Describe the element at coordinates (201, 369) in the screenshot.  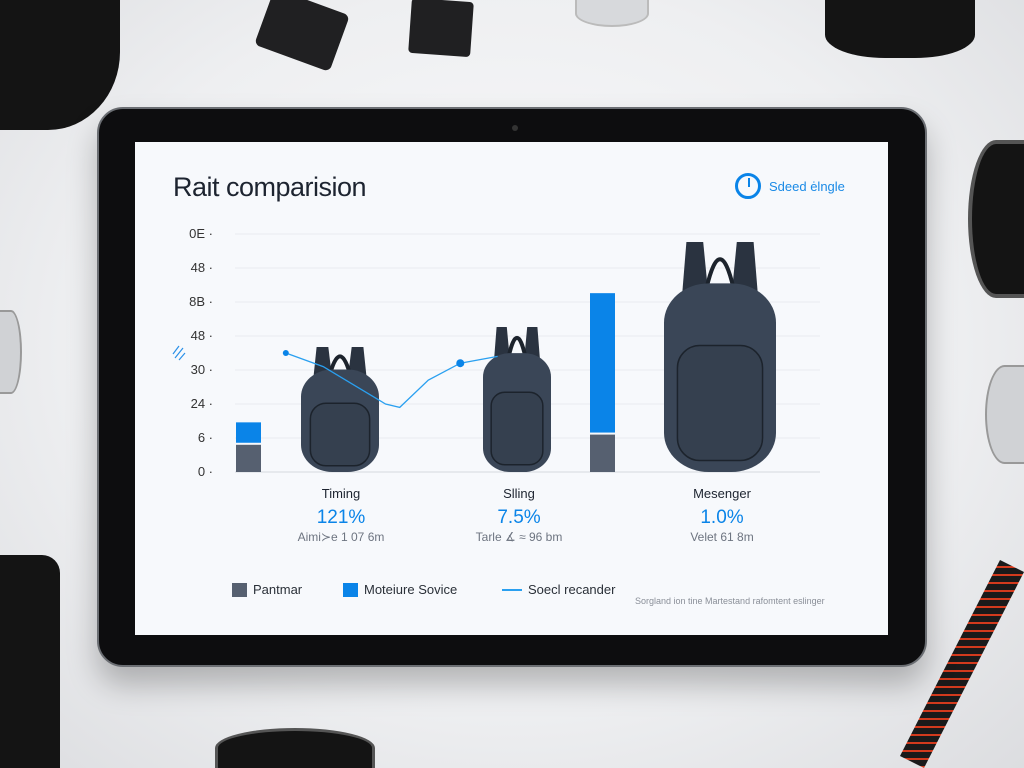
I see `y-tick-label: 30 ·` at that location.